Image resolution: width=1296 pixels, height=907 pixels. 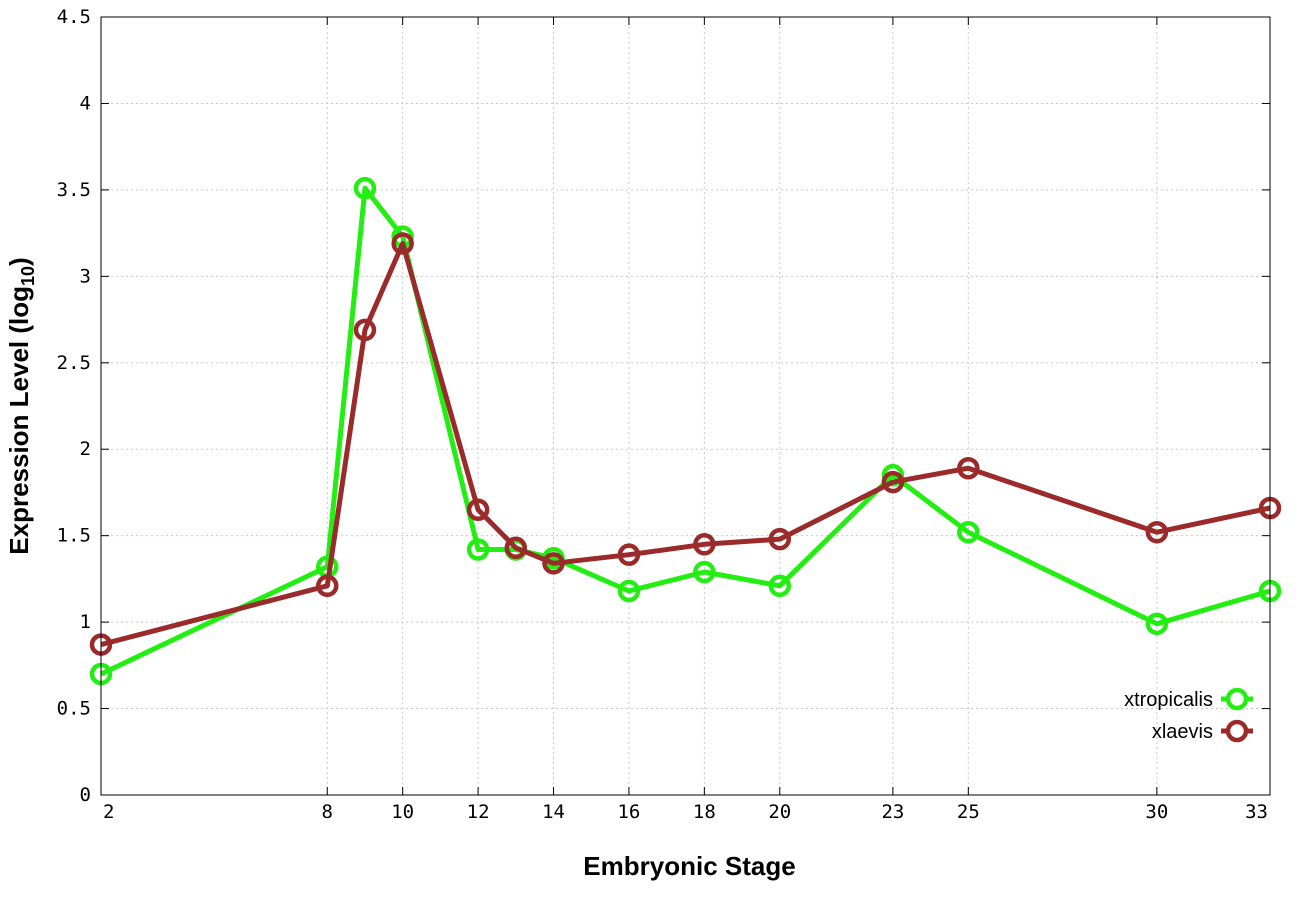 What do you see at coordinates (968, 812) in the screenshot?
I see `x-tick-label: 25` at bounding box center [968, 812].